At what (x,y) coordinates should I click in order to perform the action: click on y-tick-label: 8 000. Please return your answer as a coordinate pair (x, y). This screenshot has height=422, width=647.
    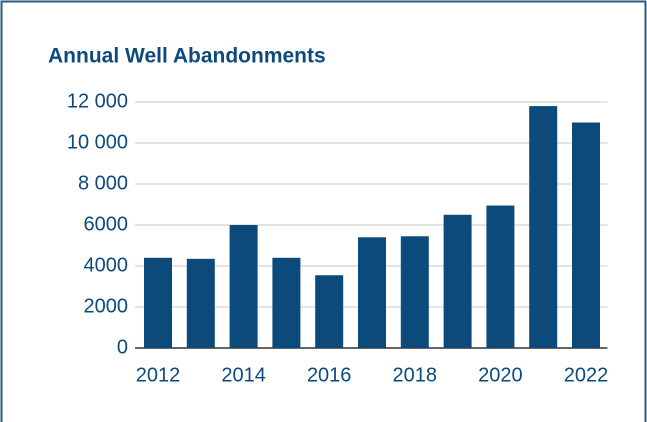
    Looking at the image, I should click on (103, 183).